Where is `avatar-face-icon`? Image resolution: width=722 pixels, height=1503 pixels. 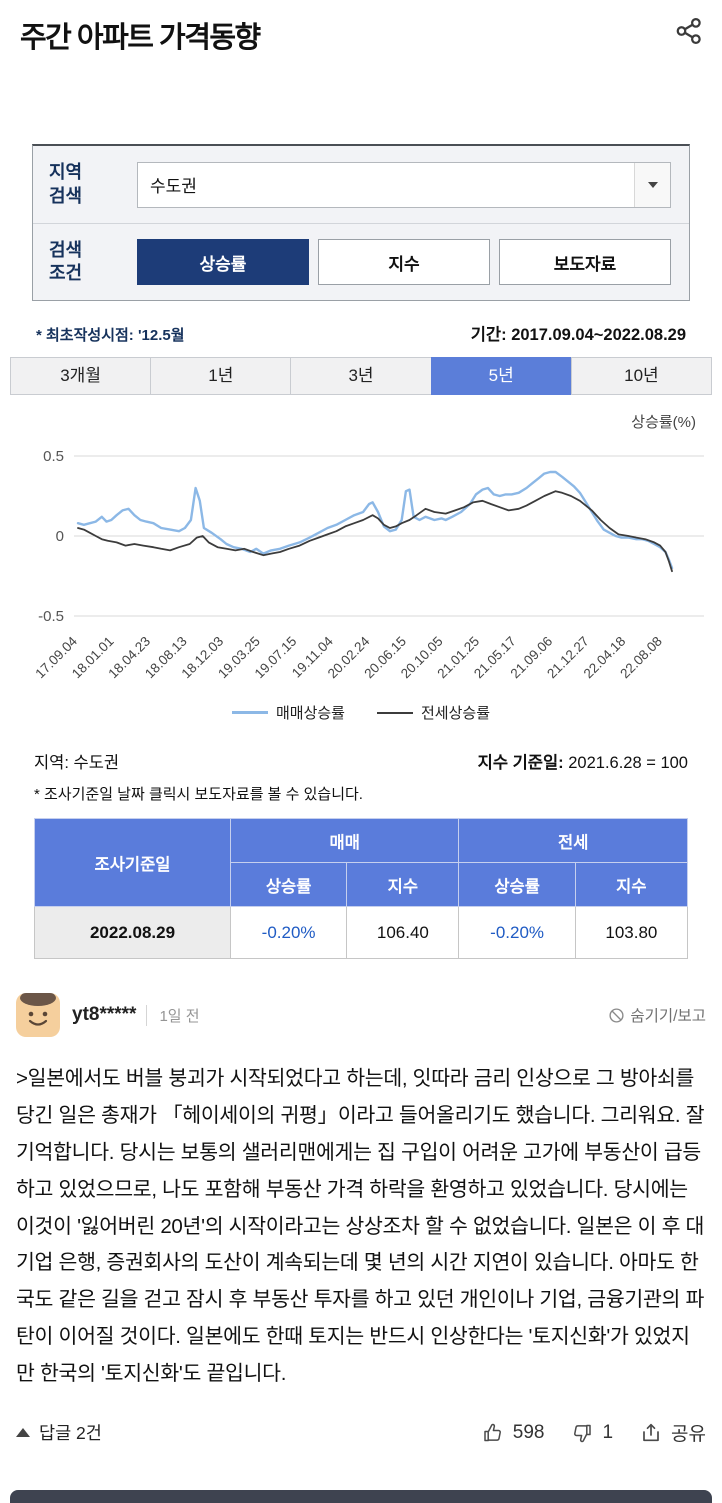 avatar-face-icon is located at coordinates (38, 1015).